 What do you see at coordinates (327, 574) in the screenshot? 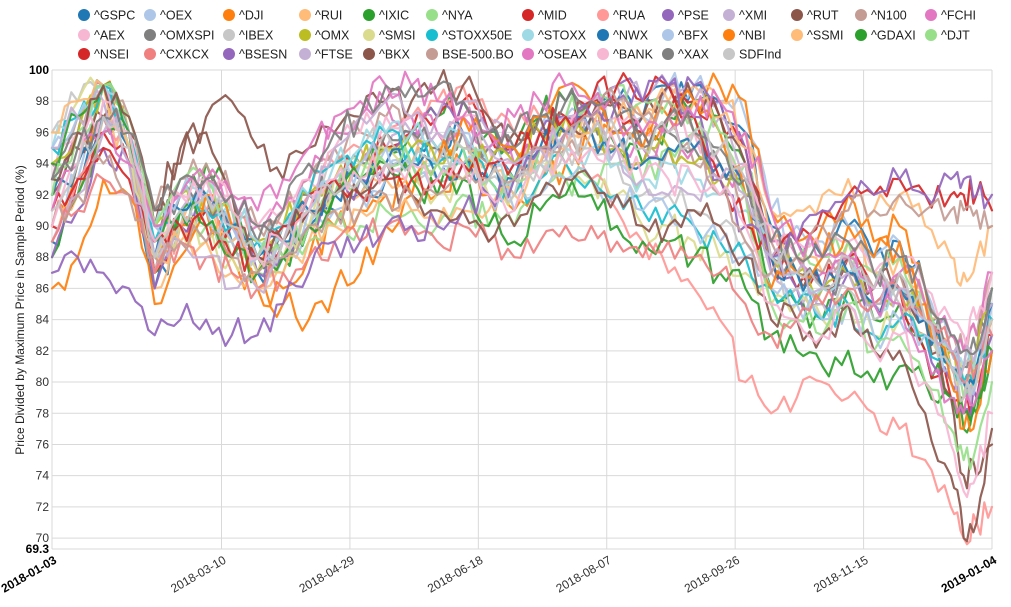
I see `x-tick-label: 2018-04-29` at bounding box center [327, 574].